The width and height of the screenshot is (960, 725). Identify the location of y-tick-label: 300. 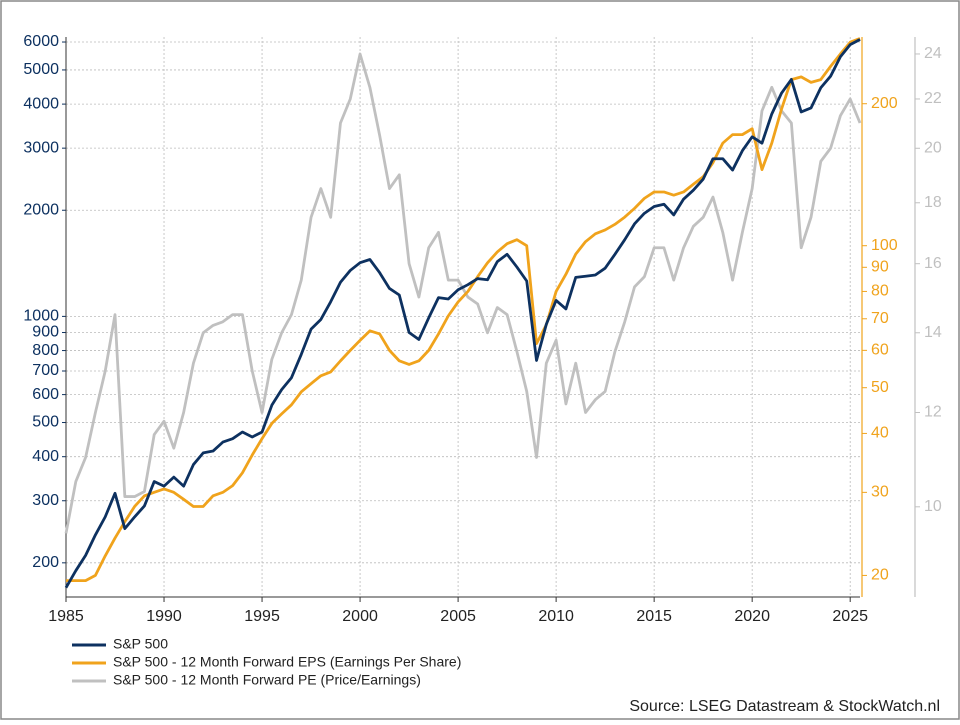
(45, 500).